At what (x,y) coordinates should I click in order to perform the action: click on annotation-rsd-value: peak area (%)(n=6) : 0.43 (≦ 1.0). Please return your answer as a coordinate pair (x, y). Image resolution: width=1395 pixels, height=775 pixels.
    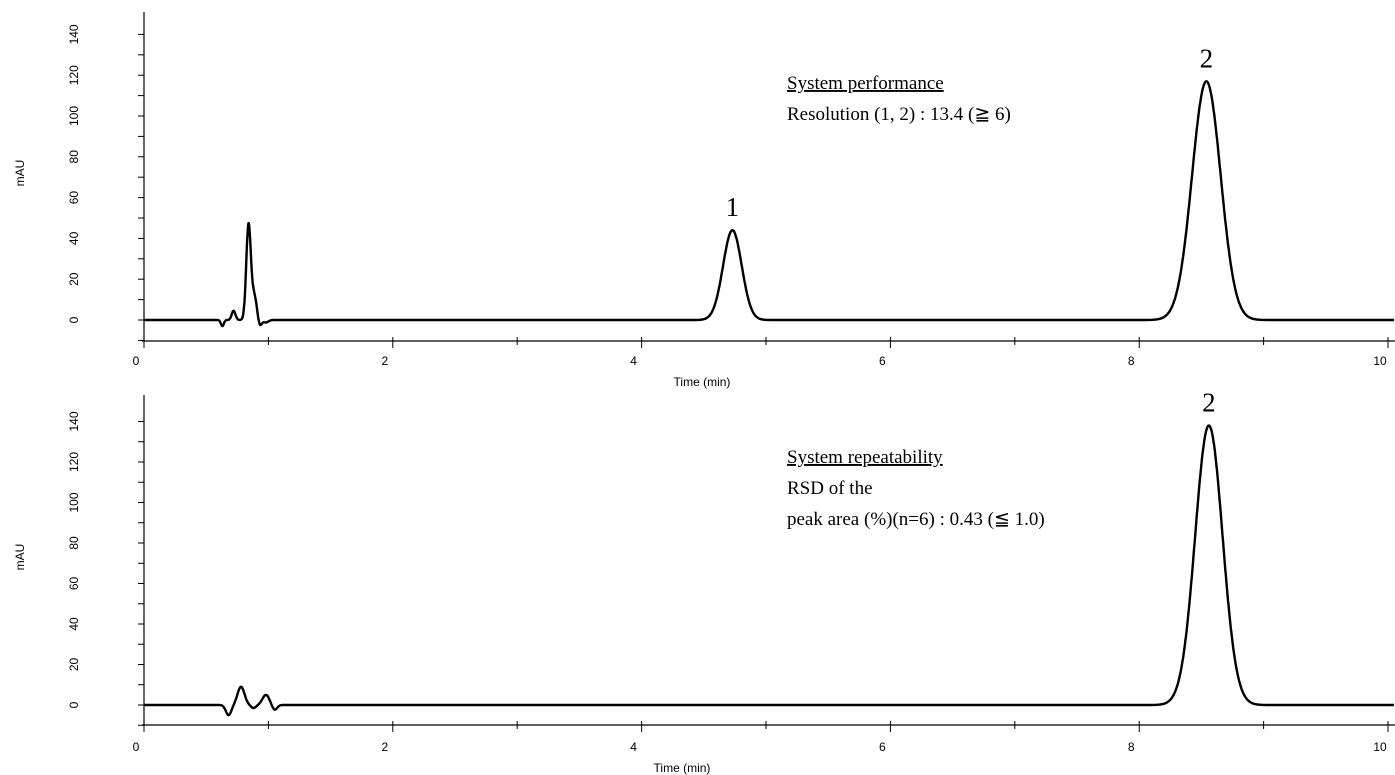
    Looking at the image, I should click on (916, 519).